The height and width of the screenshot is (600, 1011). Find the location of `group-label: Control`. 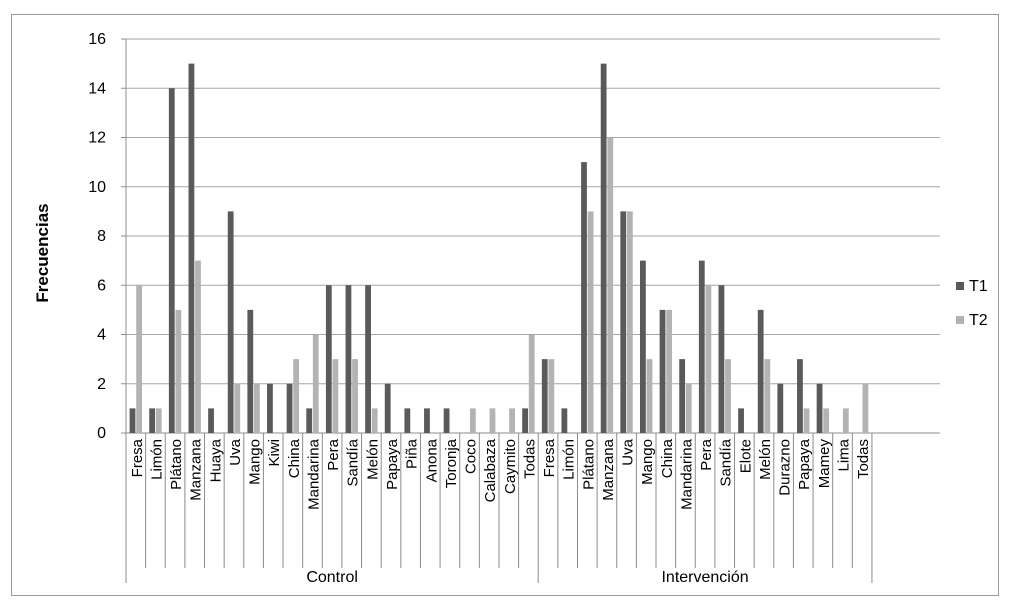

group-label: Control is located at coordinates (332, 577).